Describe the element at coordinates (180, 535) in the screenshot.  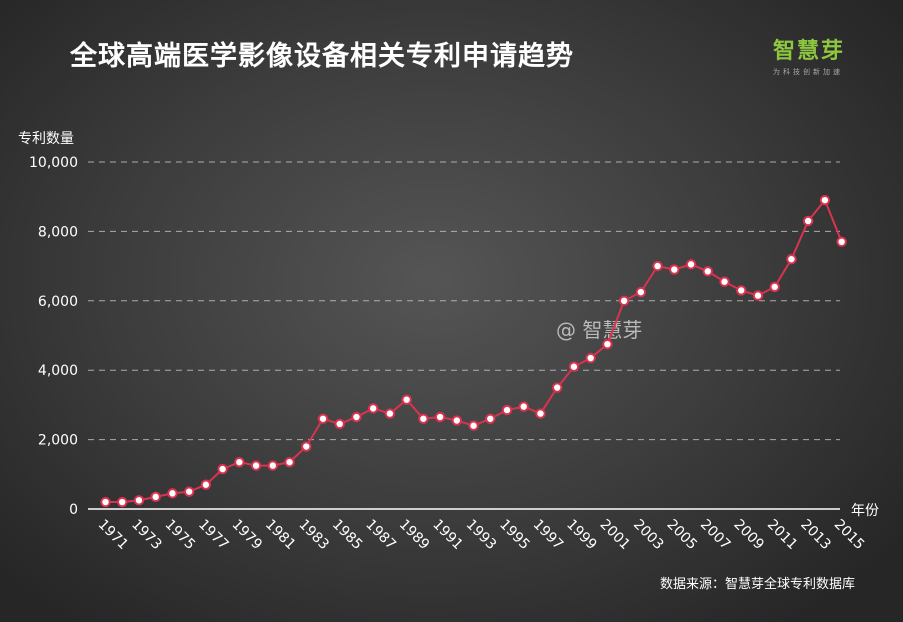
I see `x-tick-label: 1975` at that location.